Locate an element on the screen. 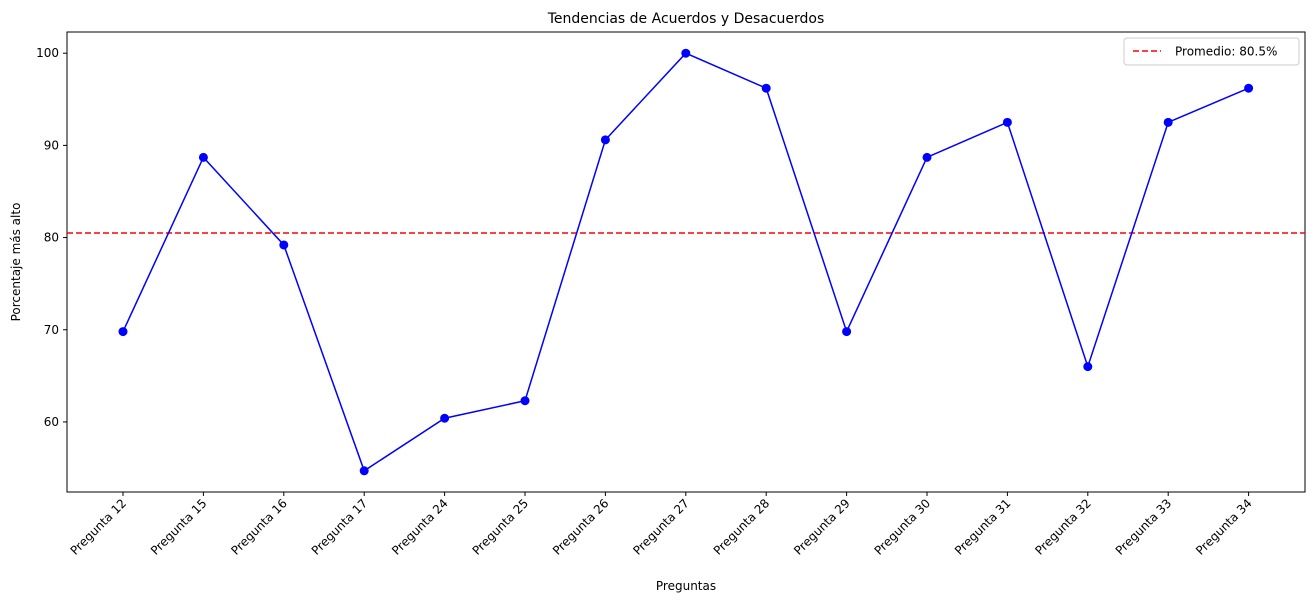  x-tick-label: Pregunta 29 is located at coordinates (822, 527).